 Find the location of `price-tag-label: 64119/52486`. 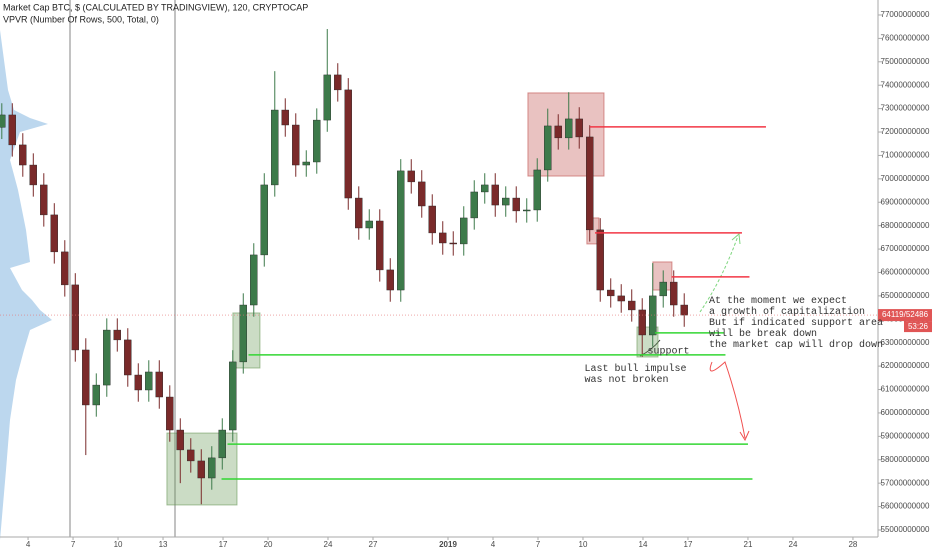

price-tag-label: 64119/52486 is located at coordinates (905, 314).